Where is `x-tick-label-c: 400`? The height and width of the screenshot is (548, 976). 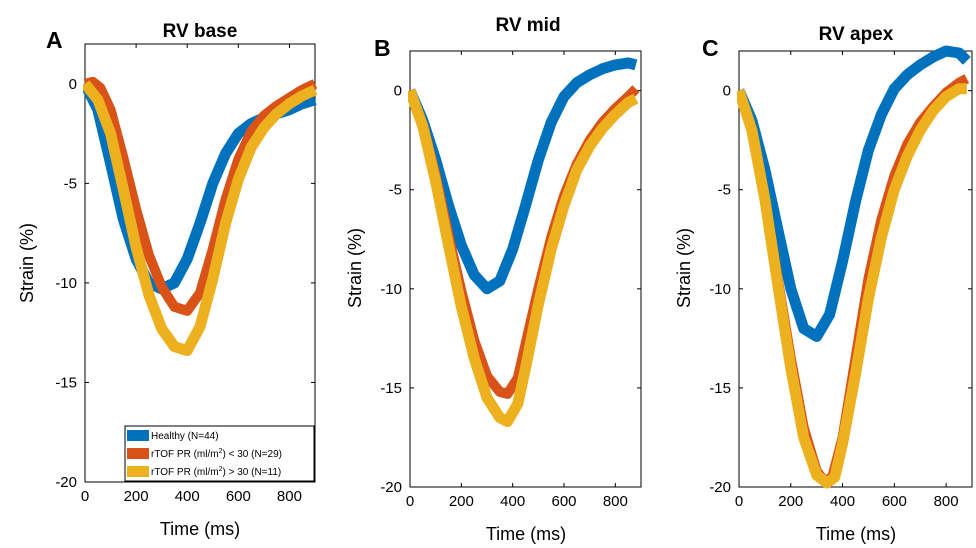
x-tick-label-c: 400 is located at coordinates (842, 501).